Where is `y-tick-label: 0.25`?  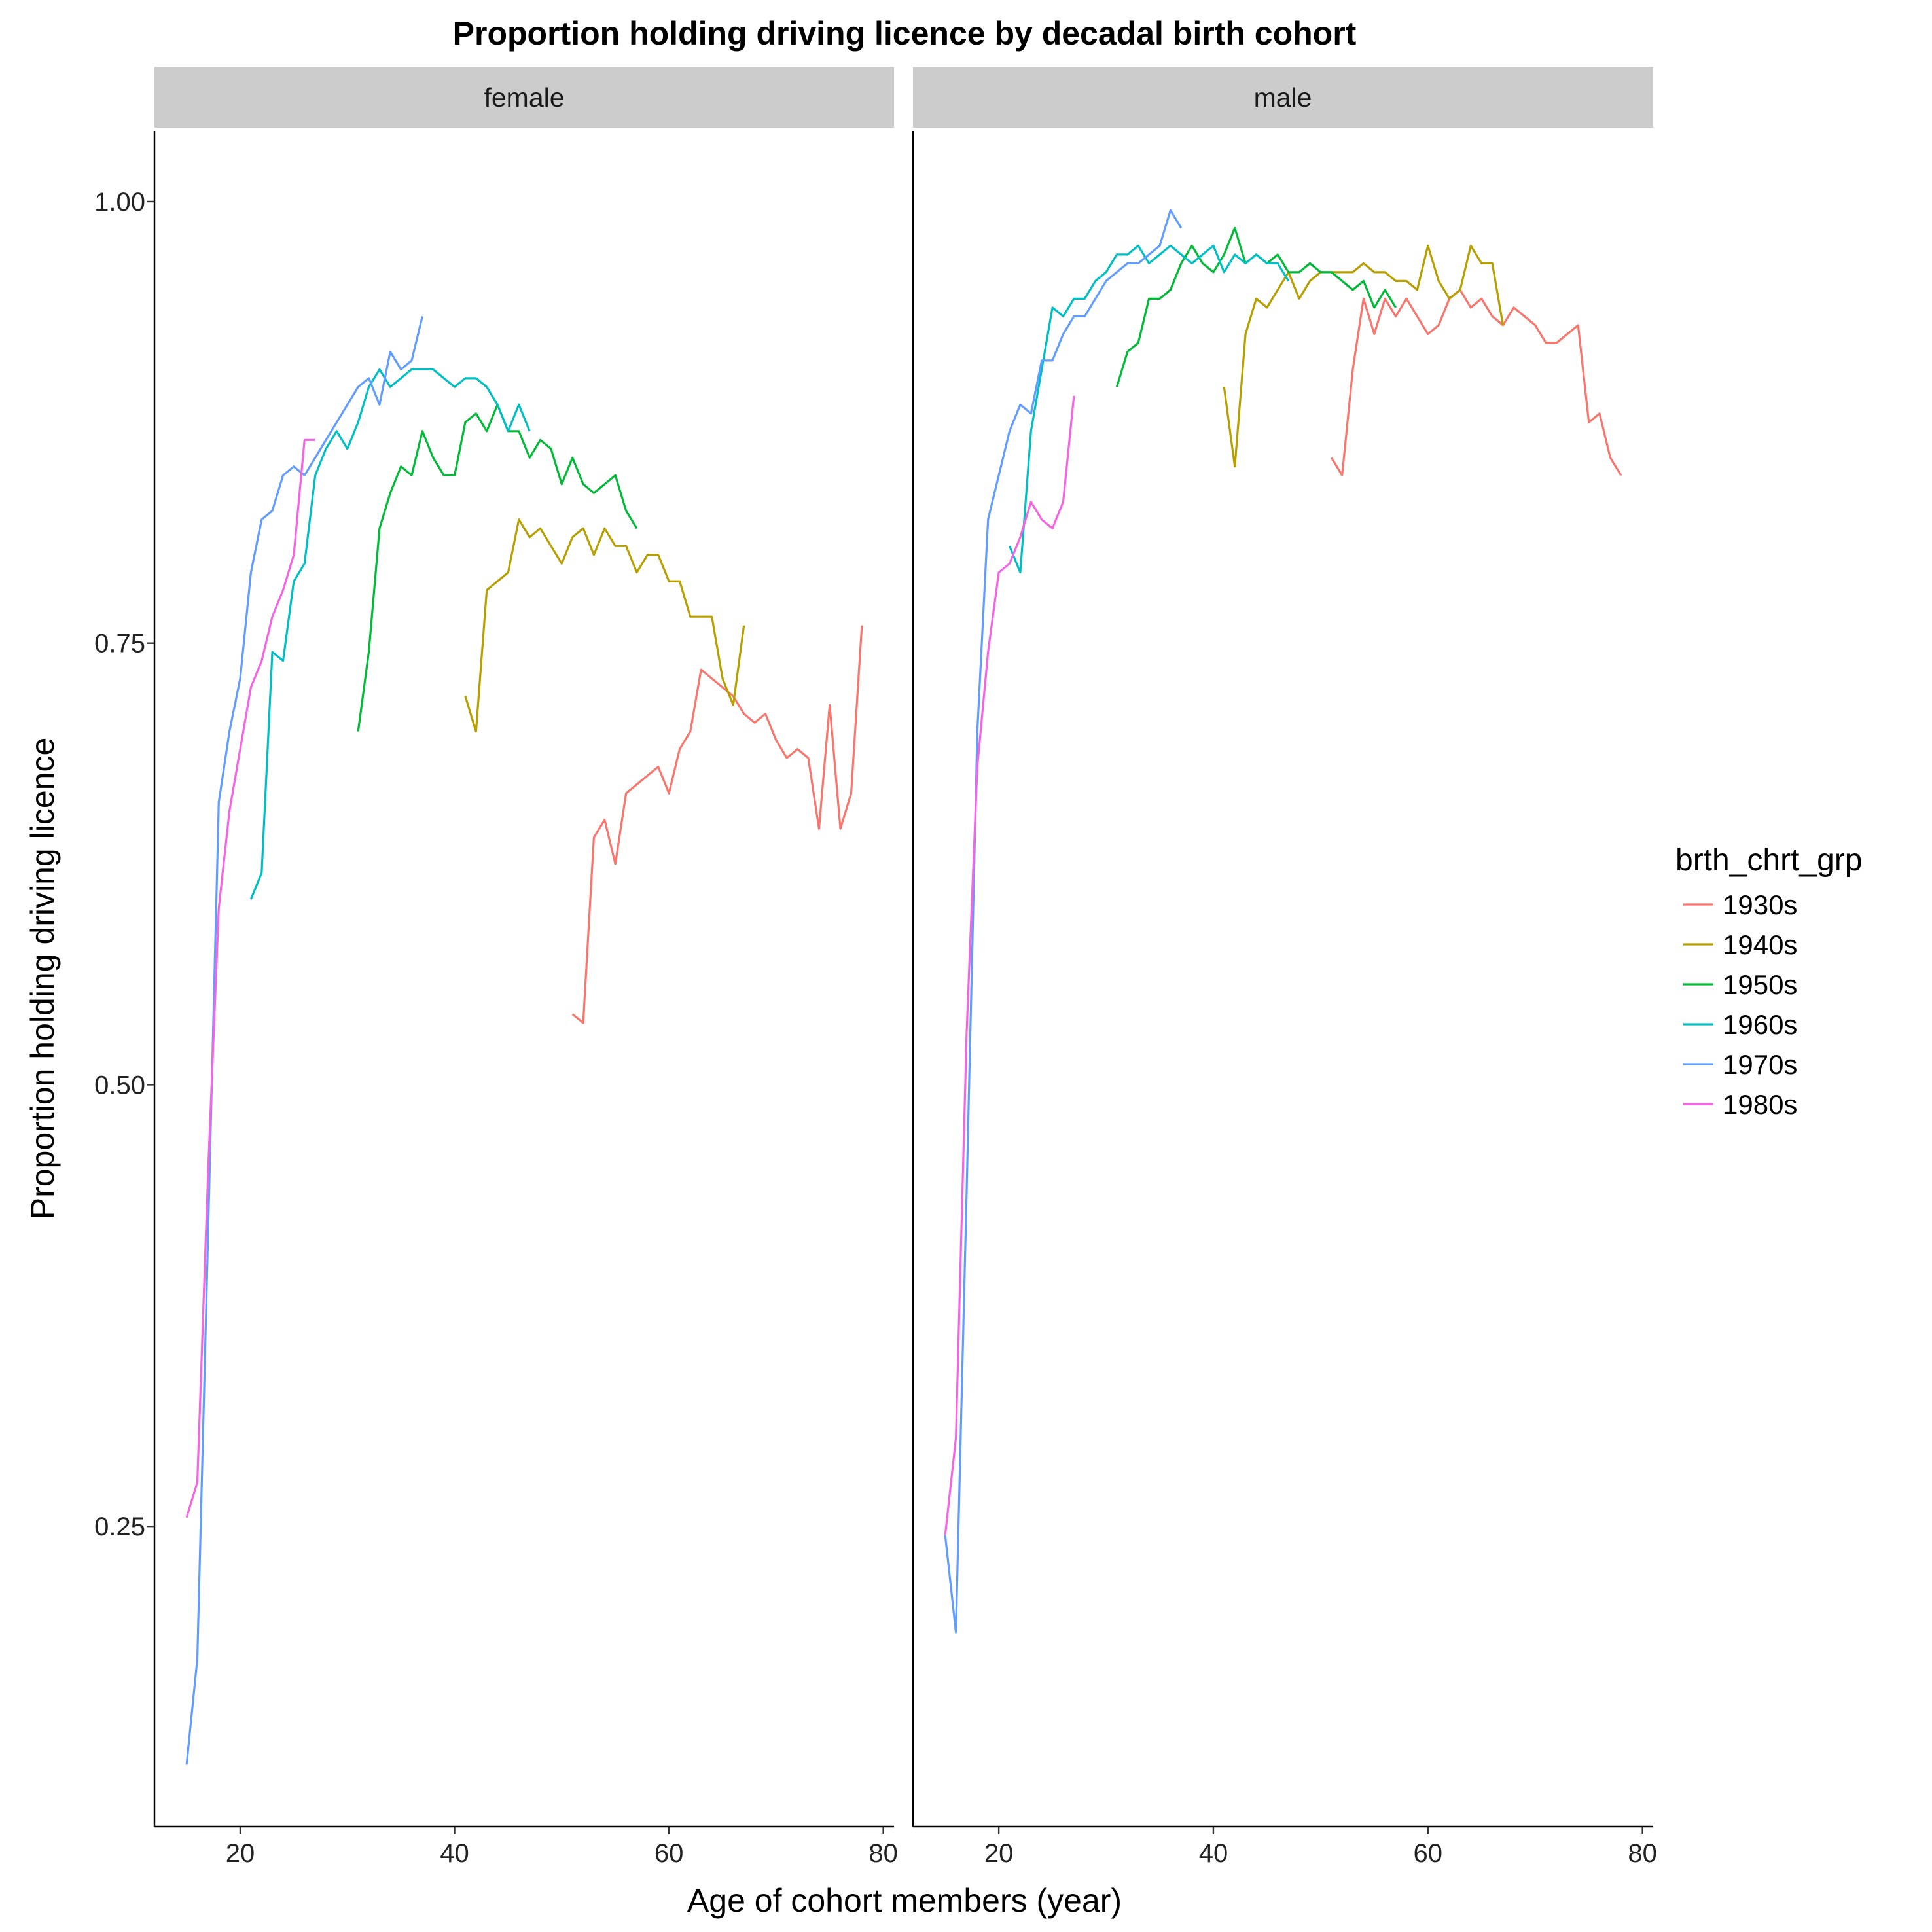
y-tick-label: 0.25 is located at coordinates (119, 1526).